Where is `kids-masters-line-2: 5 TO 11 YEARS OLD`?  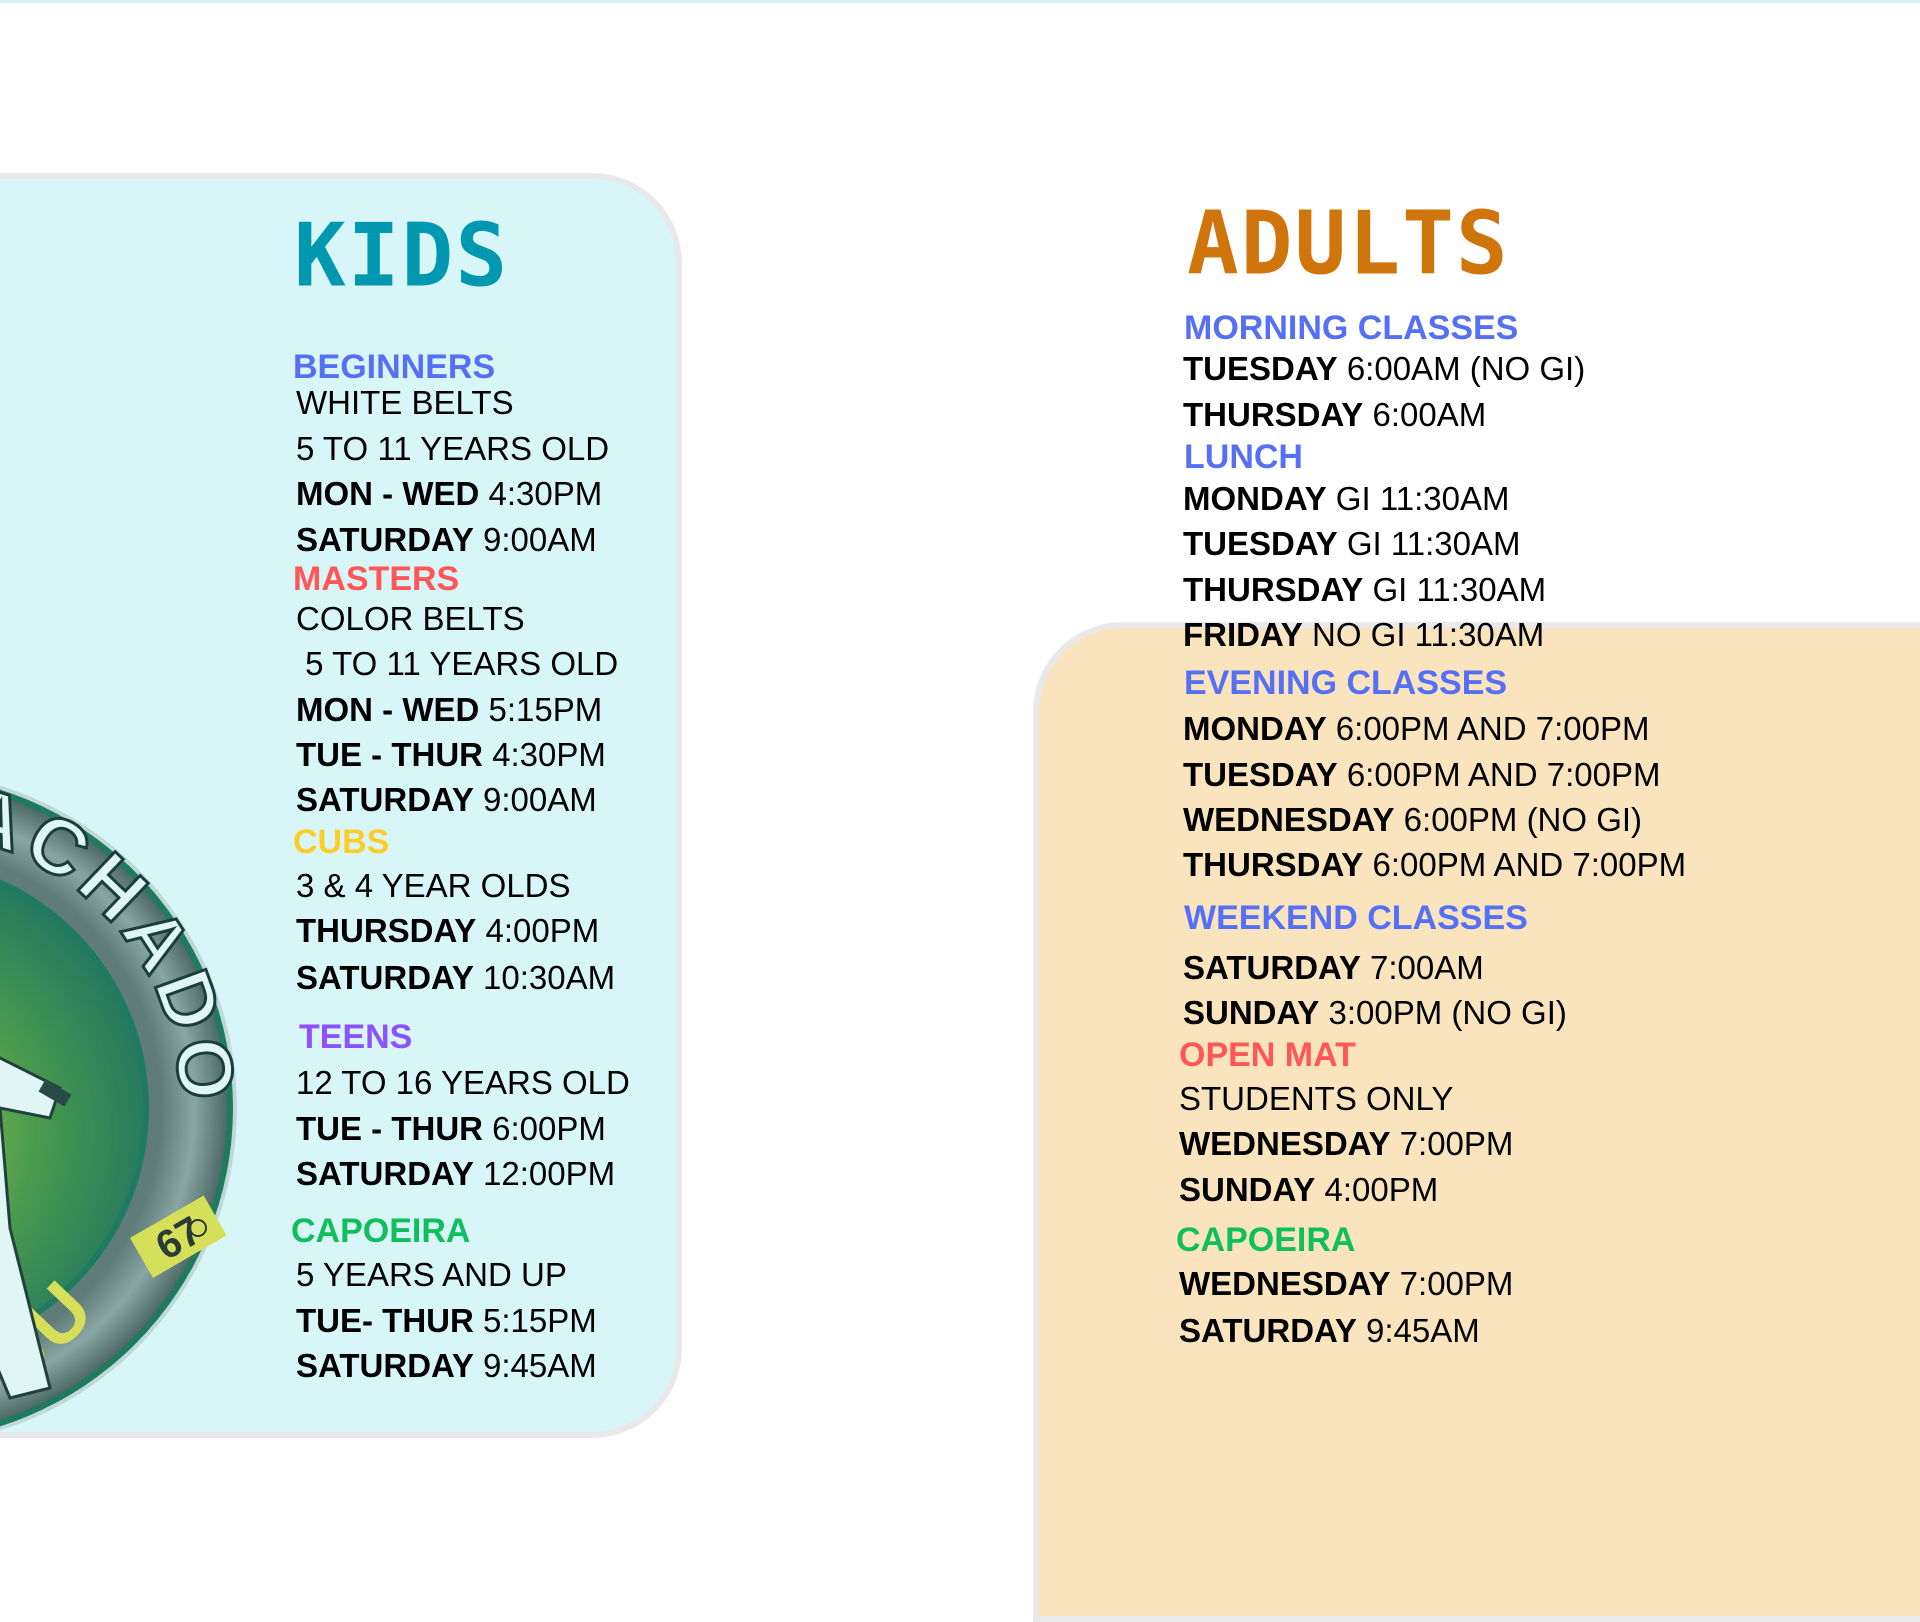
kids-masters-line-2: 5 TO 11 YEARS OLD is located at coordinates (457, 663).